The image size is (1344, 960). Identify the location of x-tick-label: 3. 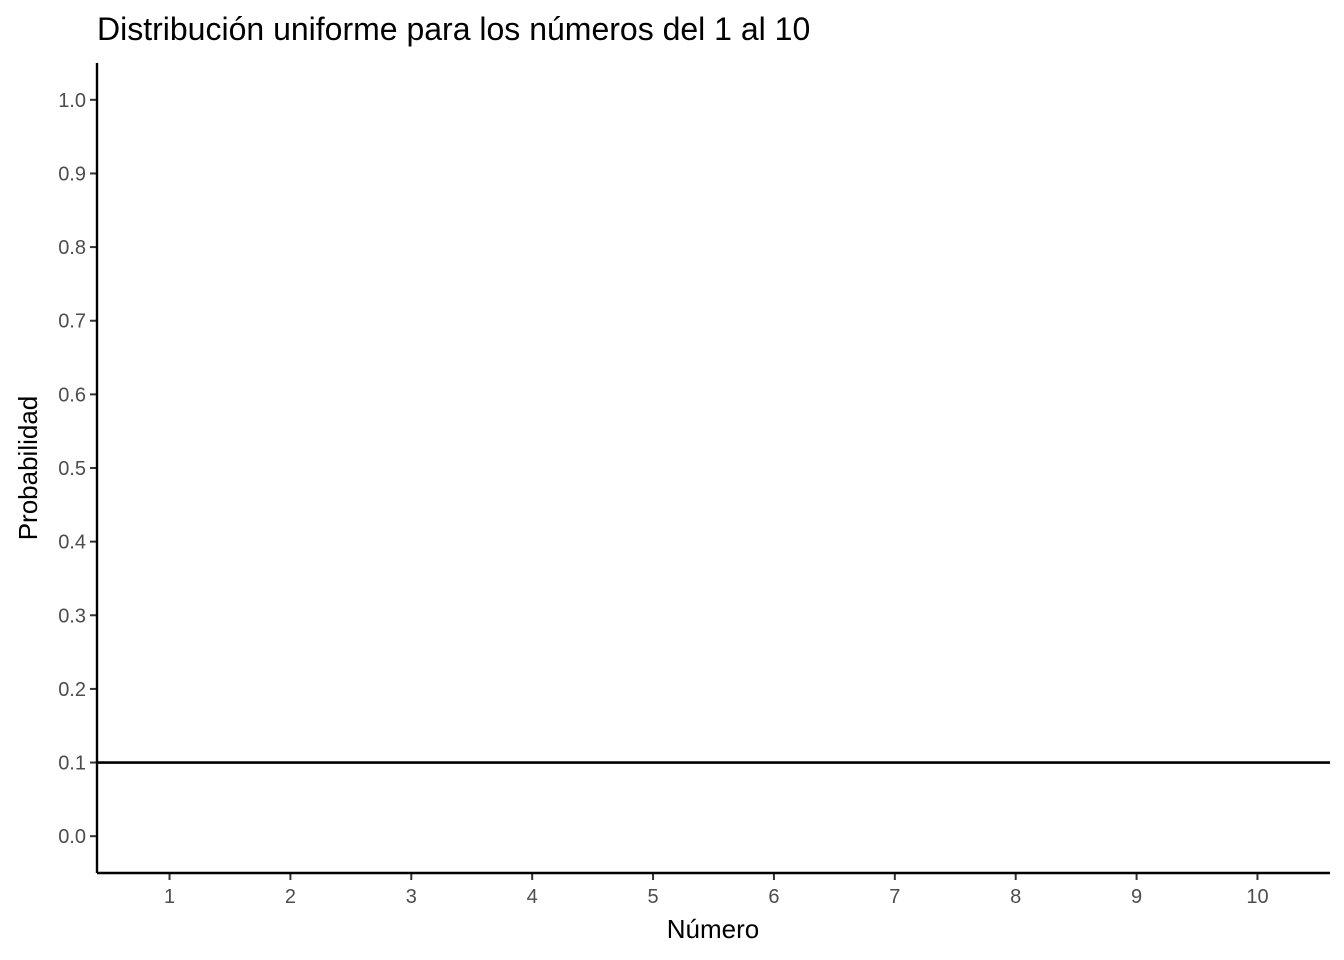
(411, 897).